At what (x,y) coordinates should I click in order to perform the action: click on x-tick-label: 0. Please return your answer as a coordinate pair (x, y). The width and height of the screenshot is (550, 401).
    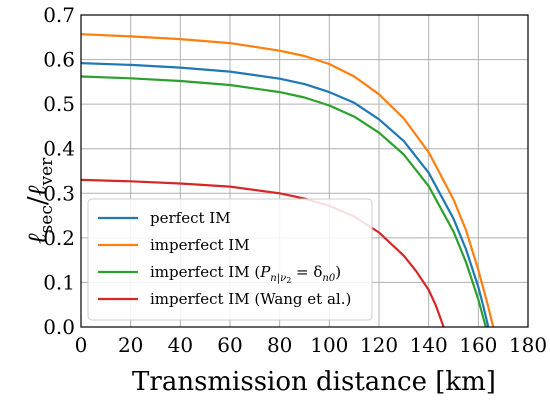
    Looking at the image, I should click on (81, 345).